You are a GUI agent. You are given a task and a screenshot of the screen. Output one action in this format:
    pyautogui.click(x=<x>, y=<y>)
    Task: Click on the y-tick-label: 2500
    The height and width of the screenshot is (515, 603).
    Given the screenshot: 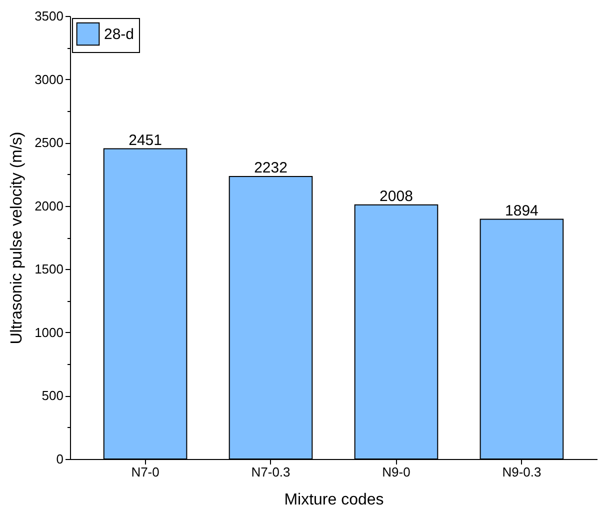 What is the action you would take?
    pyautogui.click(x=49, y=142)
    